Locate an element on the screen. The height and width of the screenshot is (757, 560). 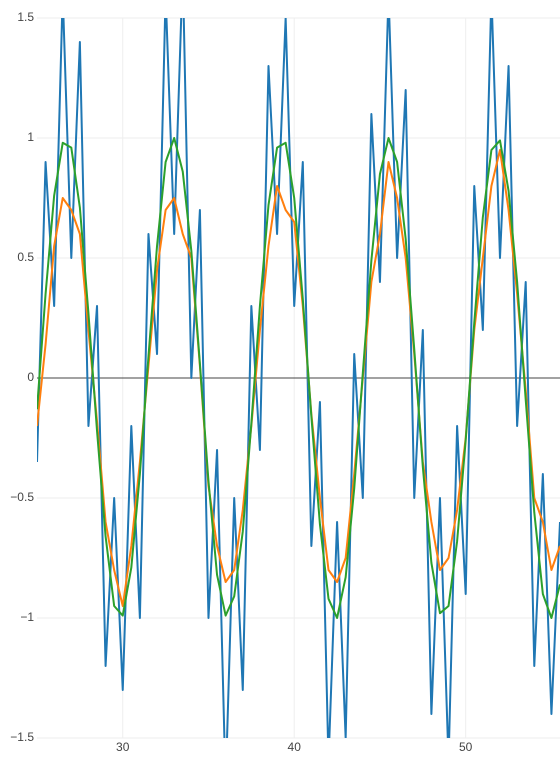
y-tick-label: 0 is located at coordinates (30, 377).